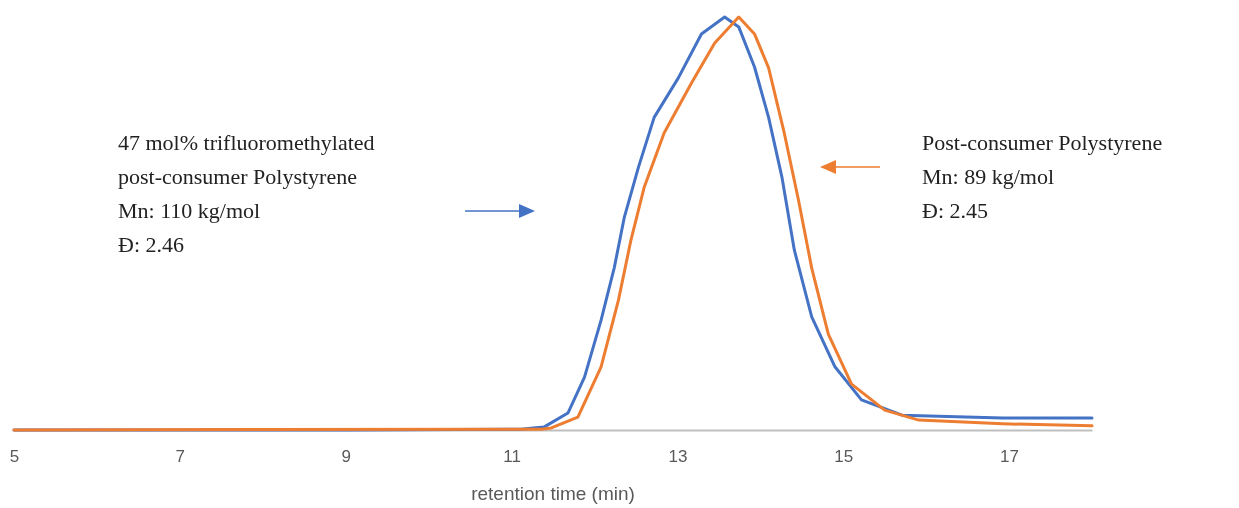 This screenshot has width=1239, height=508. I want to click on x-tick-label: 15, so click(844, 457).